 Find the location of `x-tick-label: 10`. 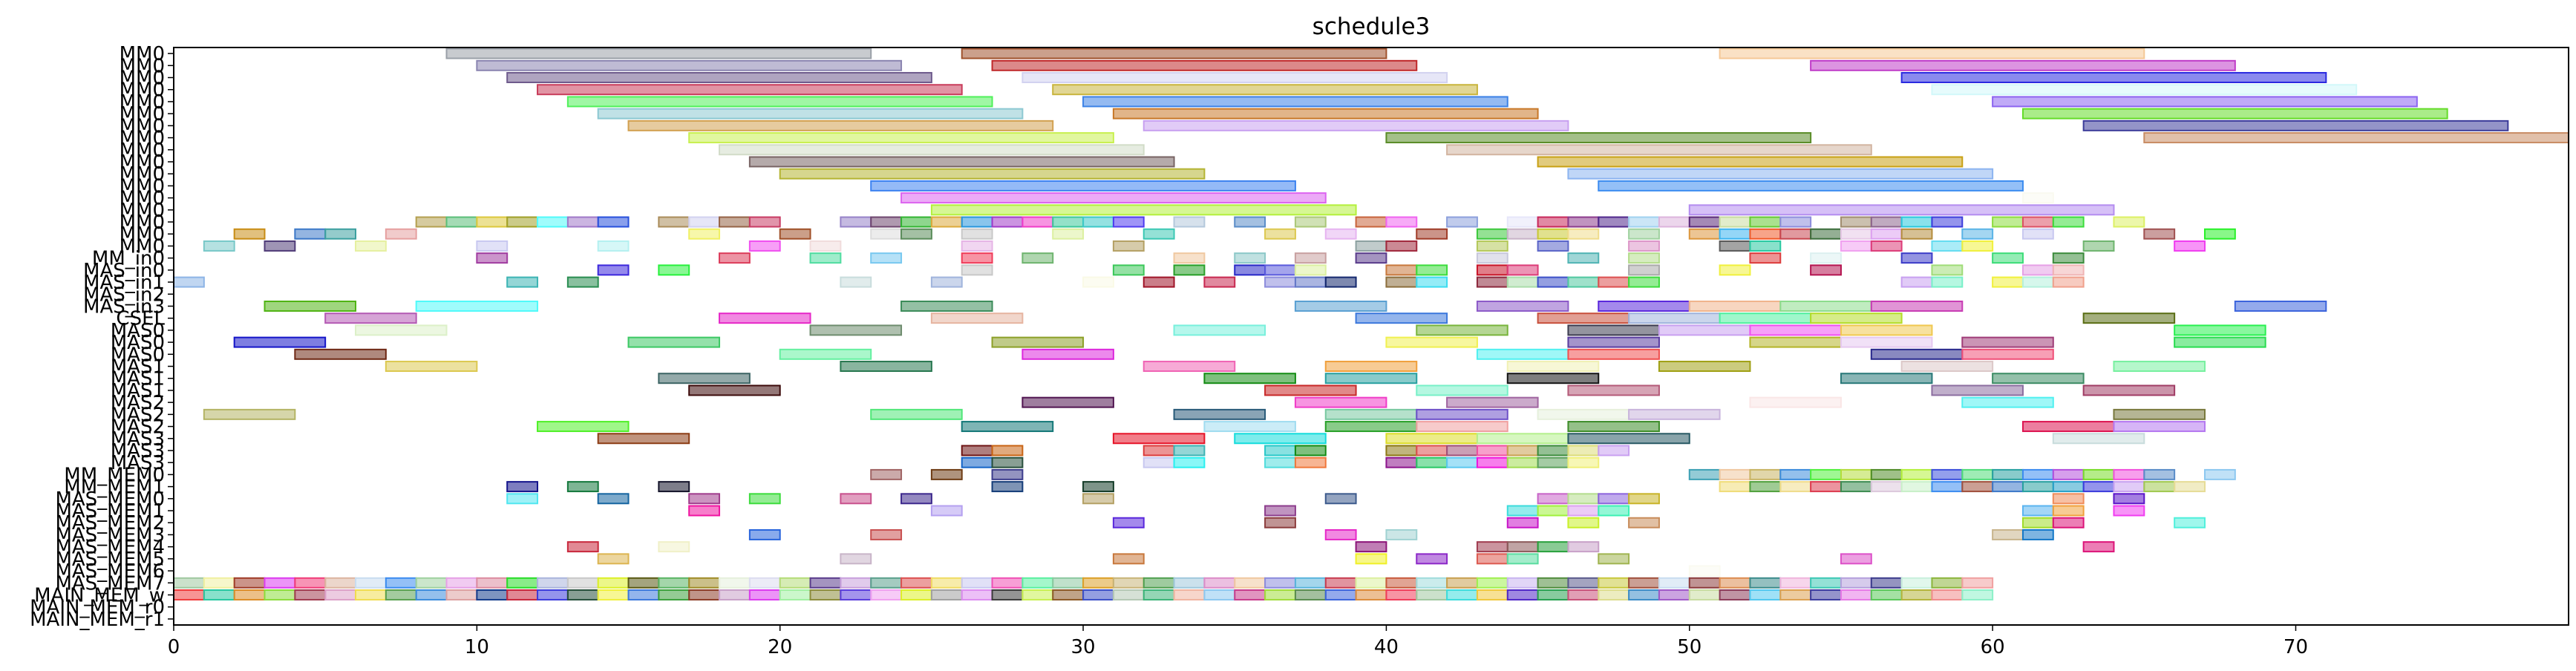

x-tick-label: 10 is located at coordinates (477, 647).